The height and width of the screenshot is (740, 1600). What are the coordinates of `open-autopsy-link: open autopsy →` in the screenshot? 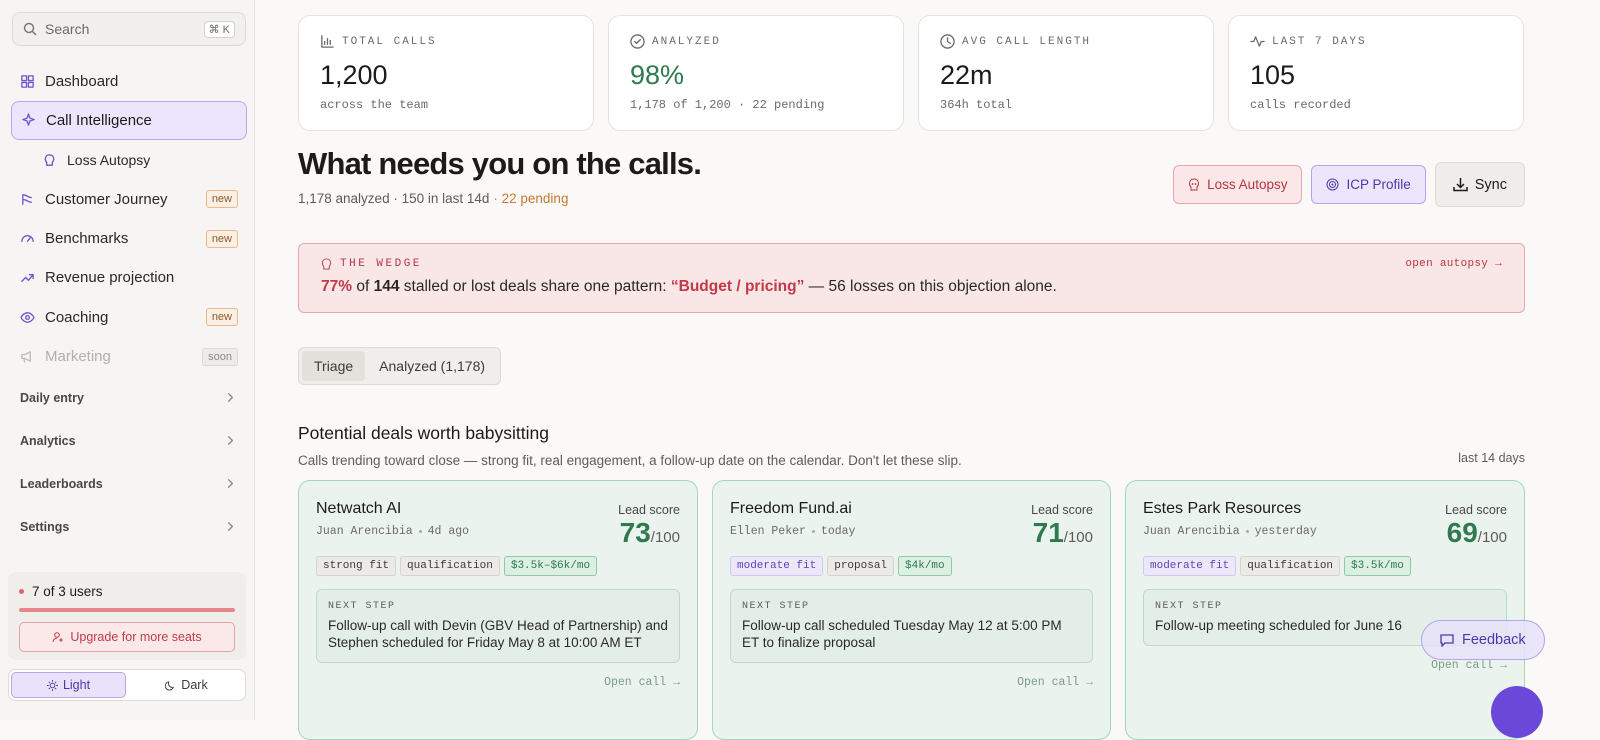 It's located at (1453, 264).